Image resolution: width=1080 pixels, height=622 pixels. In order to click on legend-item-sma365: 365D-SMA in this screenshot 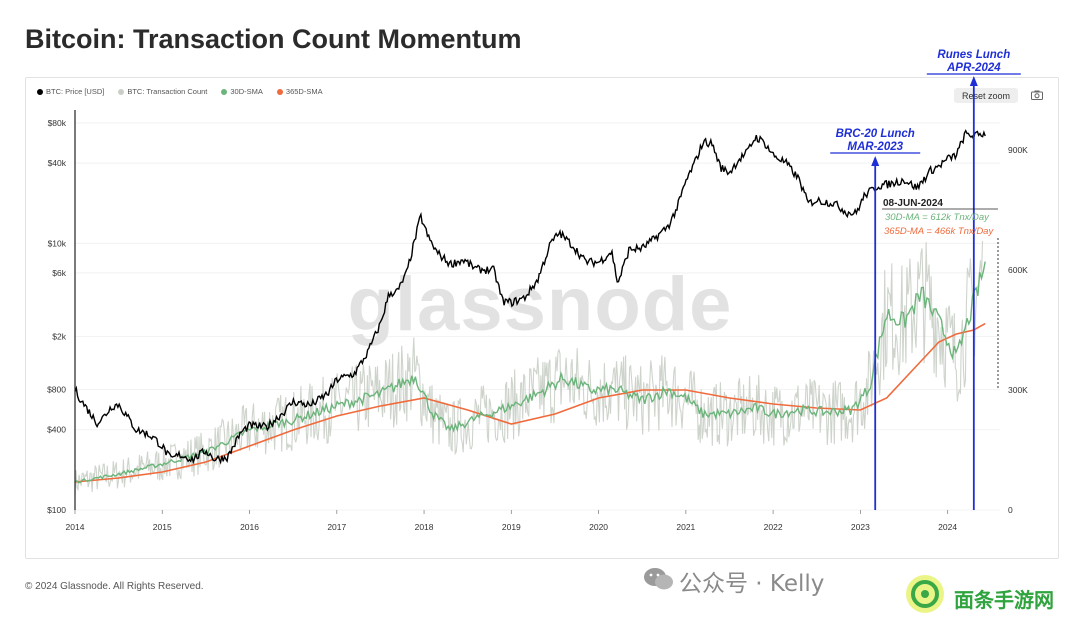, I will do `click(299, 91)`.